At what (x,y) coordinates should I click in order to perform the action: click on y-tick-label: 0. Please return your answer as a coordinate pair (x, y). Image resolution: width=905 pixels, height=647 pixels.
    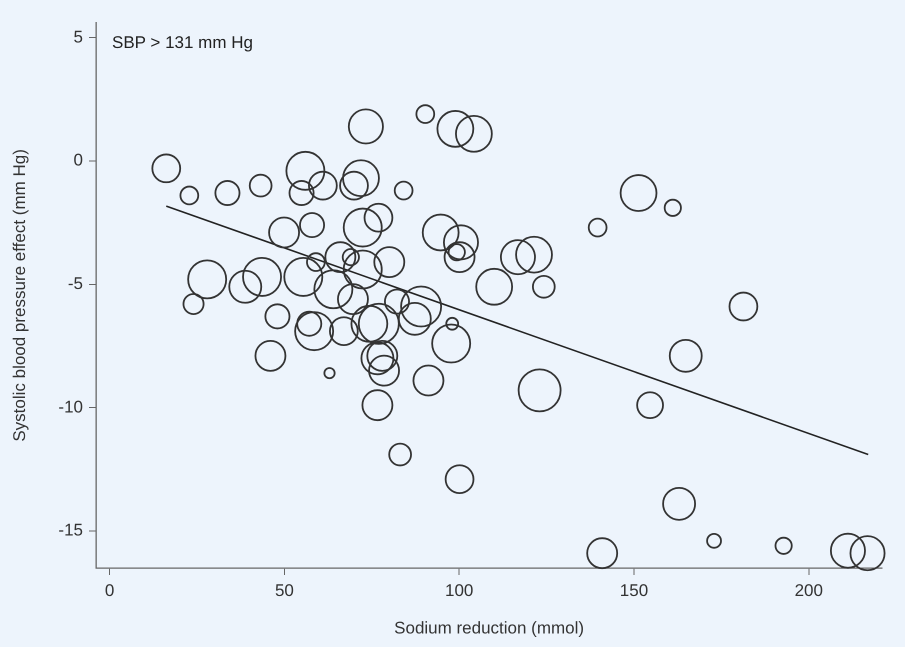
    Looking at the image, I should click on (78, 160).